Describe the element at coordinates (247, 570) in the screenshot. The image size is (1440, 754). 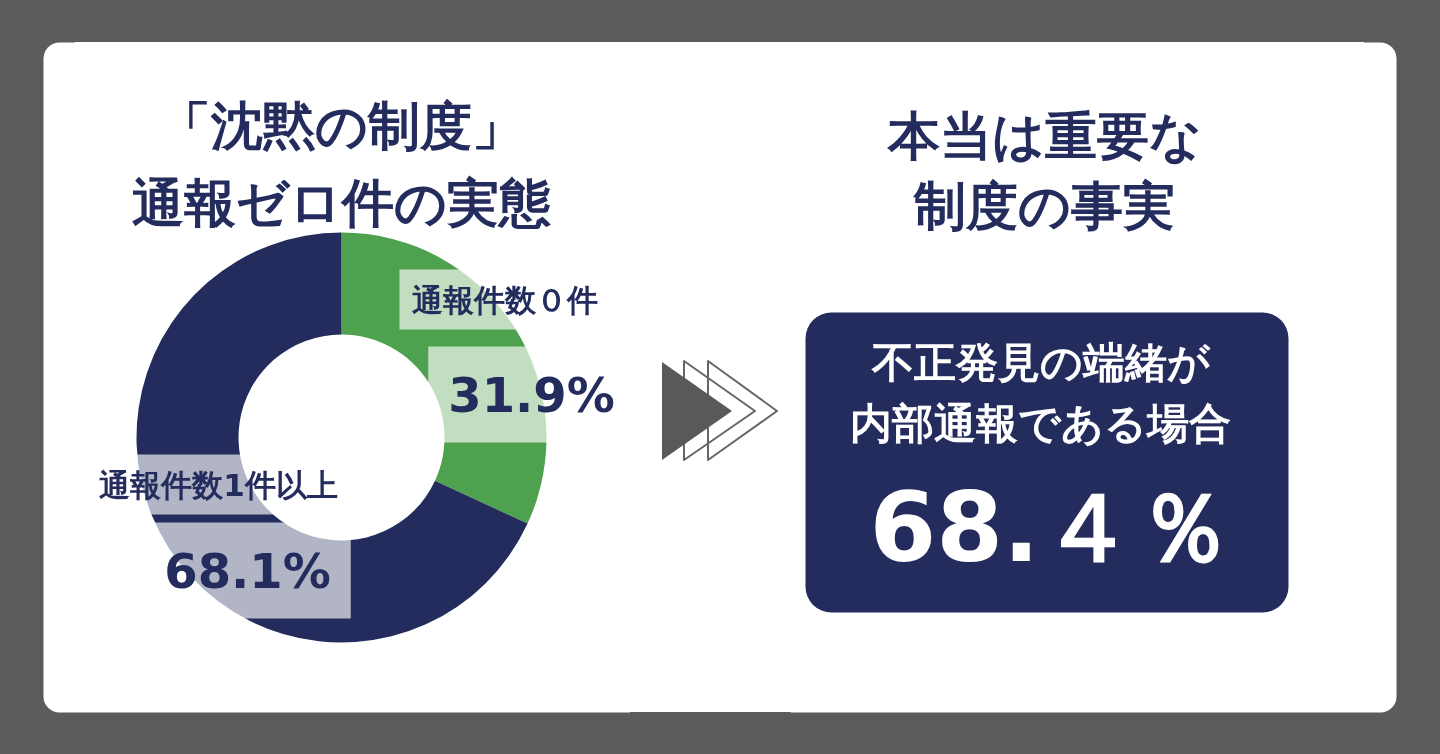
I see `data-label: 68.1%` at that location.